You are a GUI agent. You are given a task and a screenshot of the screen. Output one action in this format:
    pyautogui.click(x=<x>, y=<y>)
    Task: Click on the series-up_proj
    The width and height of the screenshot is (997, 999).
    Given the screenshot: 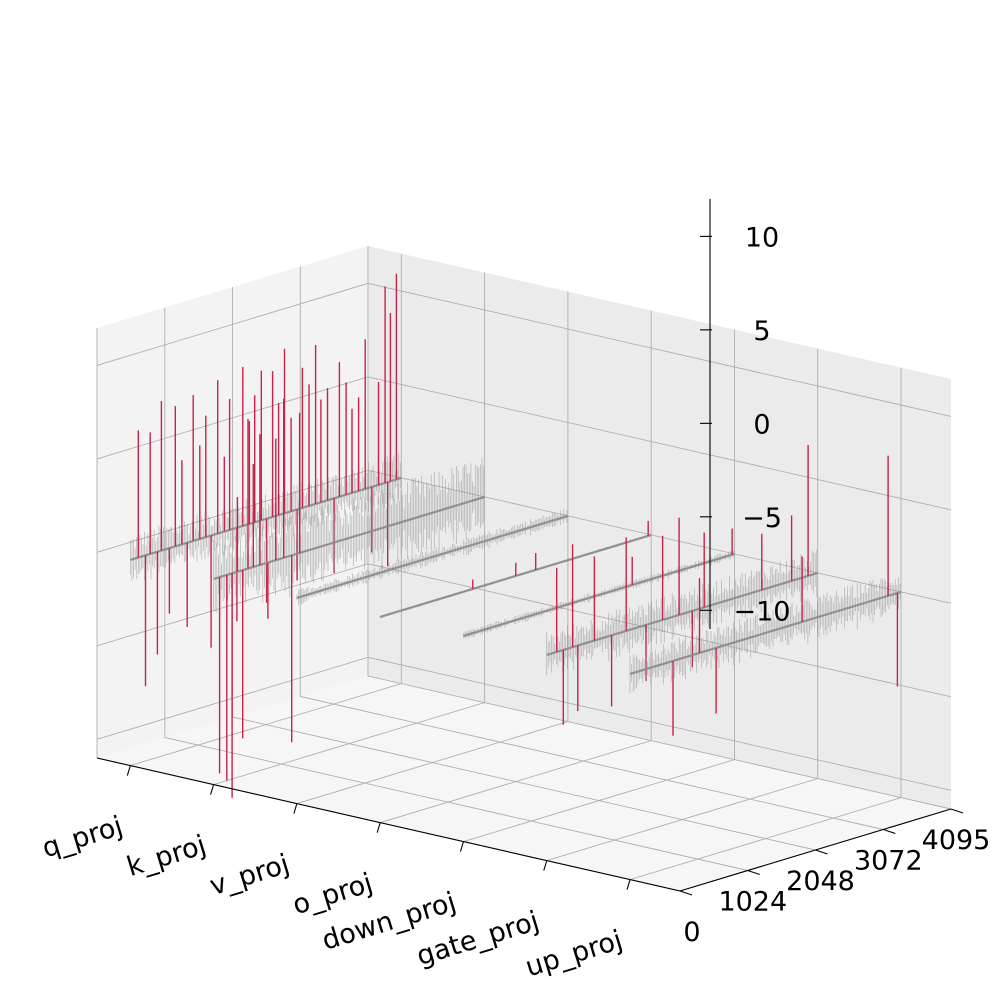 What is the action you would take?
    pyautogui.click(x=765, y=595)
    